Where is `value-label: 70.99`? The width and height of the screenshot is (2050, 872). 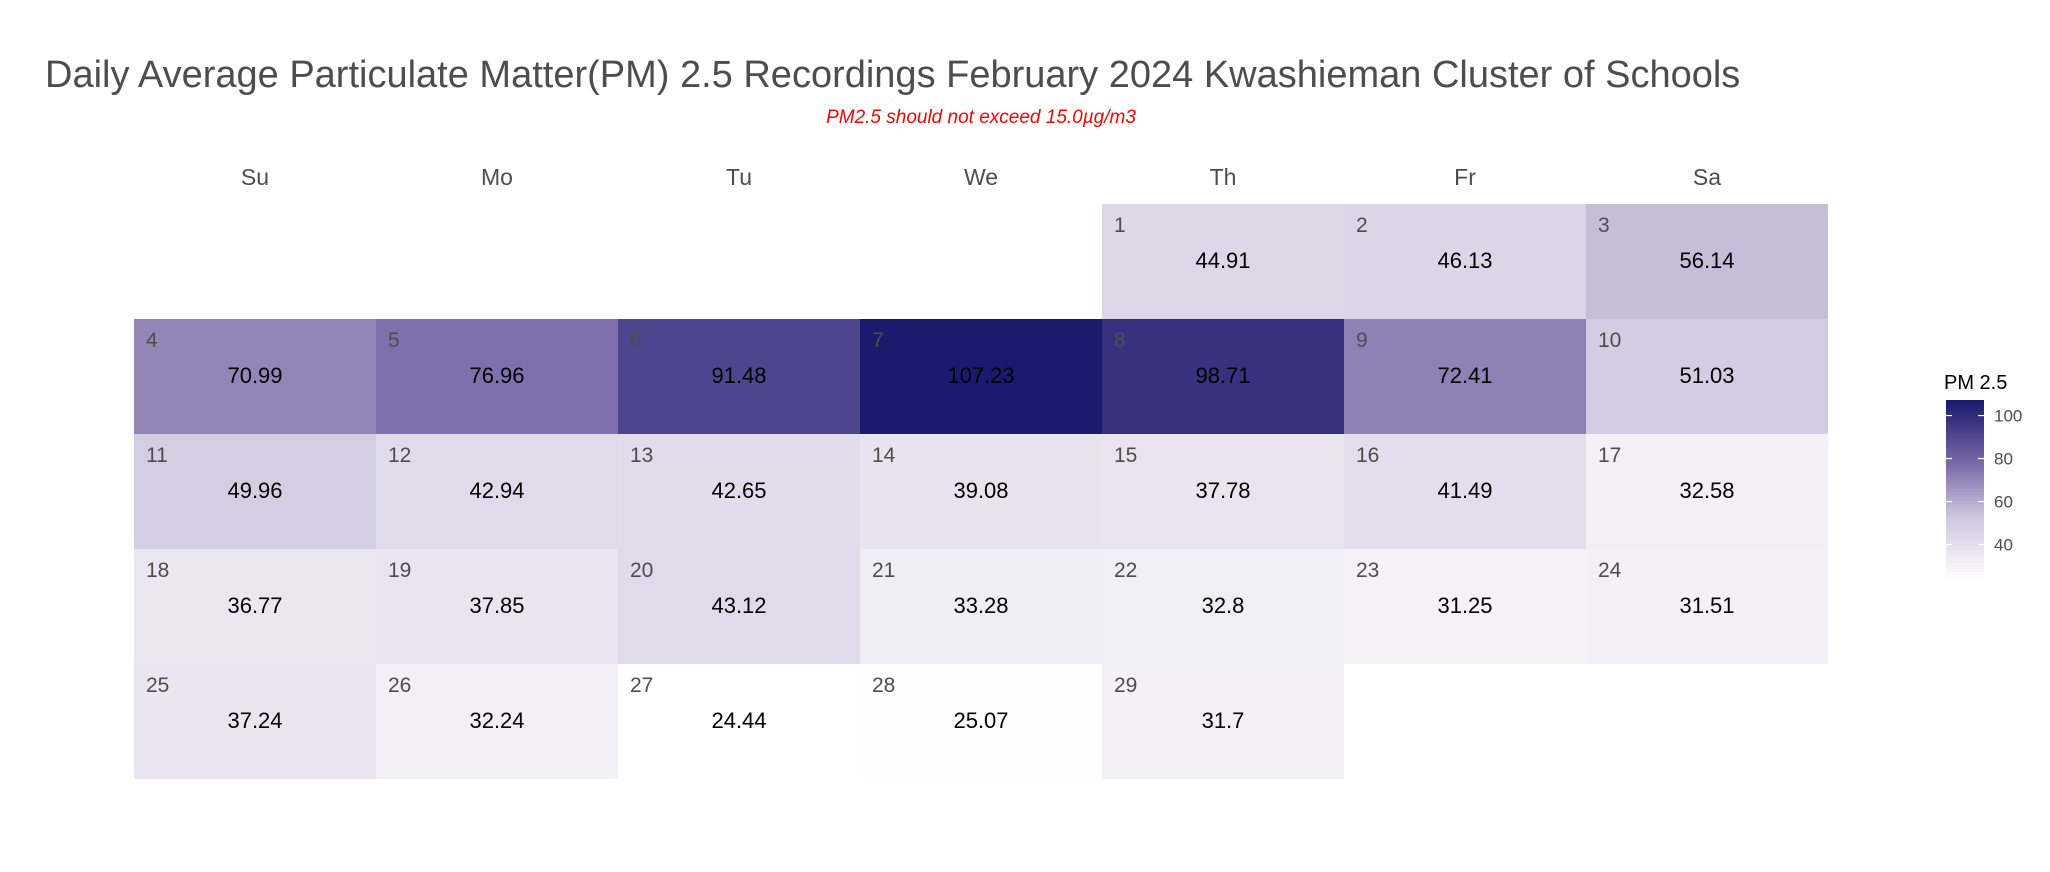 value-label: 70.99 is located at coordinates (254, 375).